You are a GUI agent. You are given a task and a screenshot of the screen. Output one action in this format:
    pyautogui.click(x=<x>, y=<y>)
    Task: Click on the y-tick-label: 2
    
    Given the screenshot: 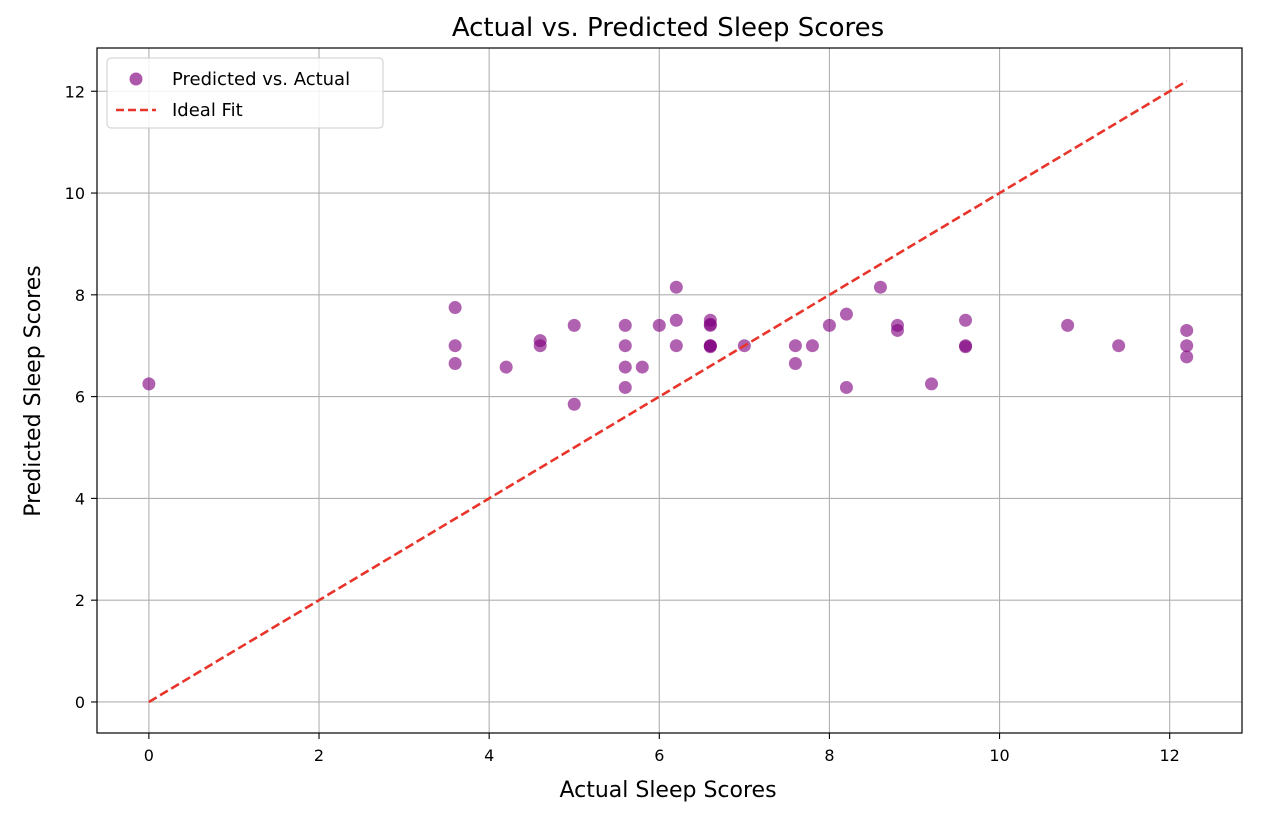 What is the action you would take?
    pyautogui.click(x=80, y=600)
    